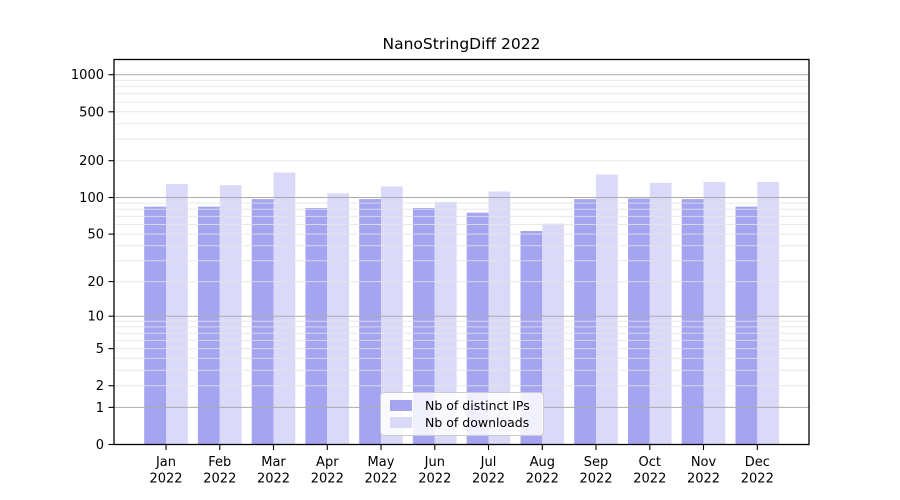 This screenshot has height=500, width=900. I want to click on x-tick-label: Aug 2022, so click(542, 471).